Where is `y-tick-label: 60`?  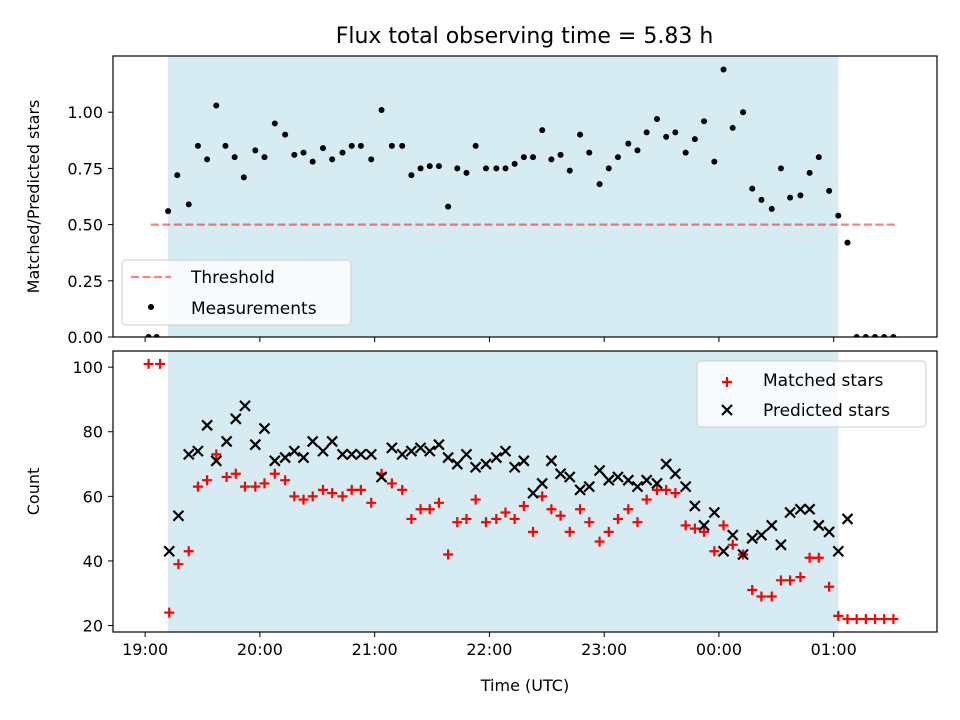
y-tick-label: 60 is located at coordinates (93, 496).